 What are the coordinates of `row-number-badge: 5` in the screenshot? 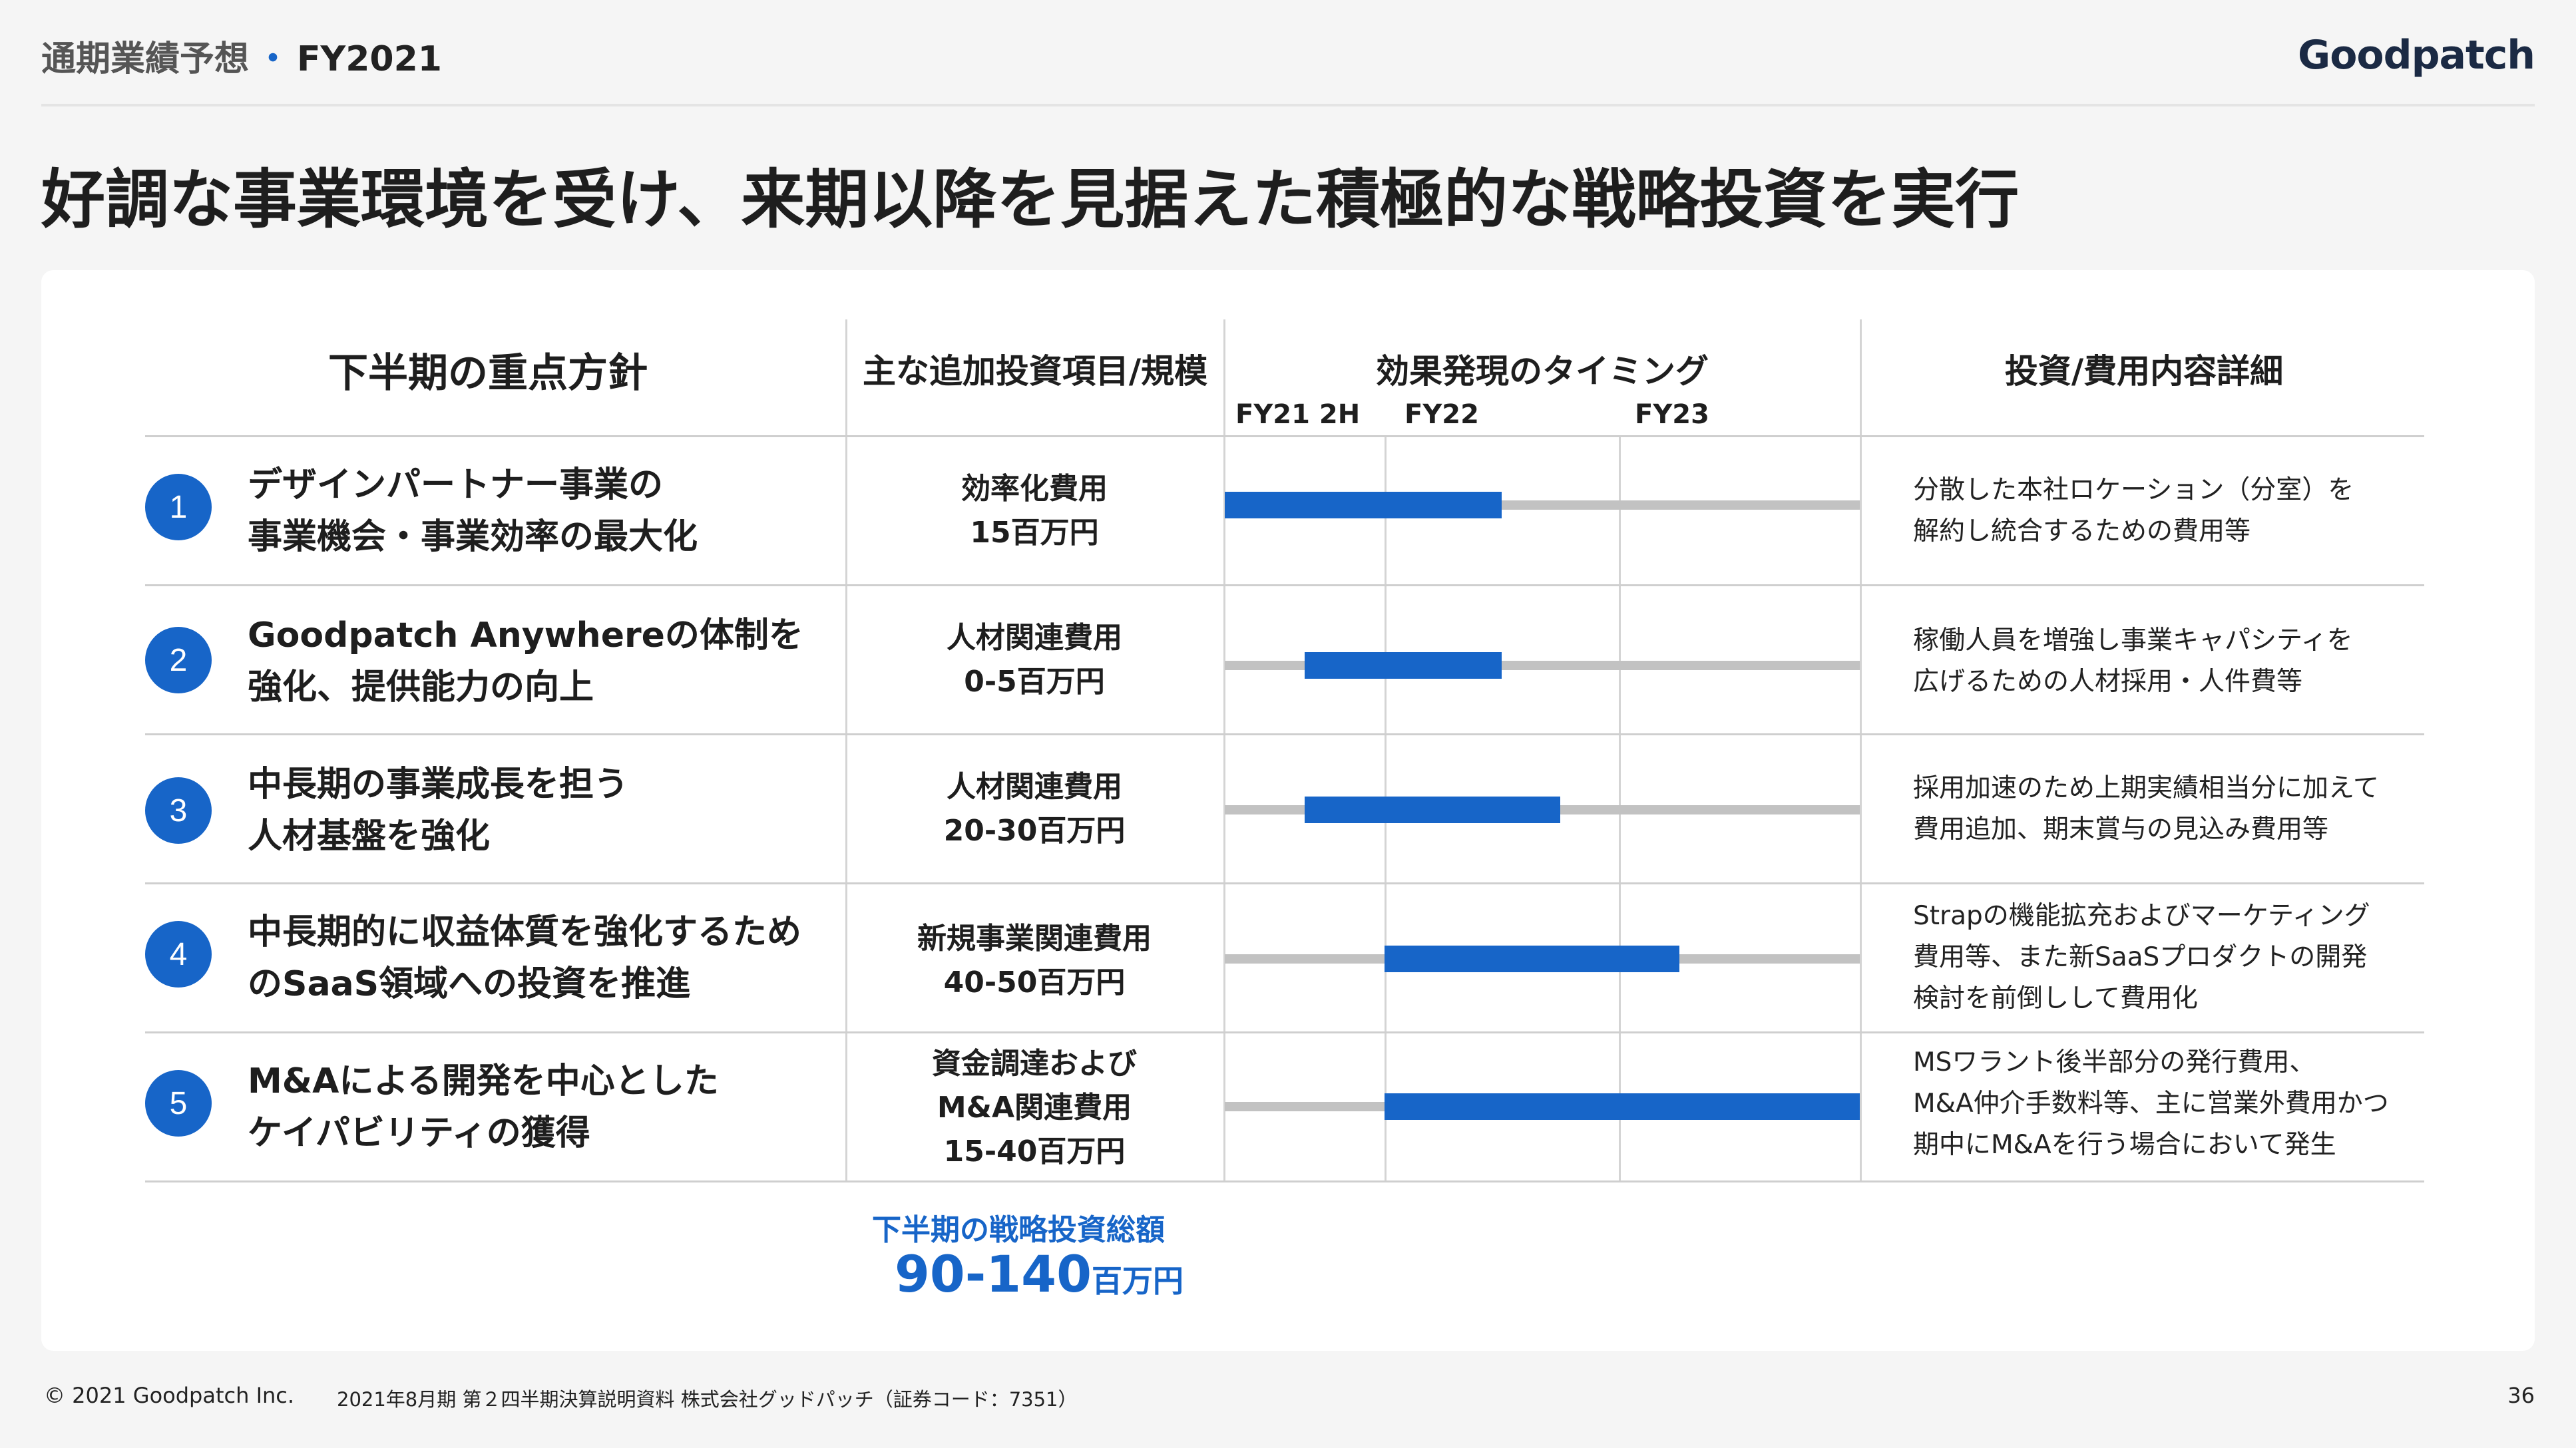 It's located at (178, 1103).